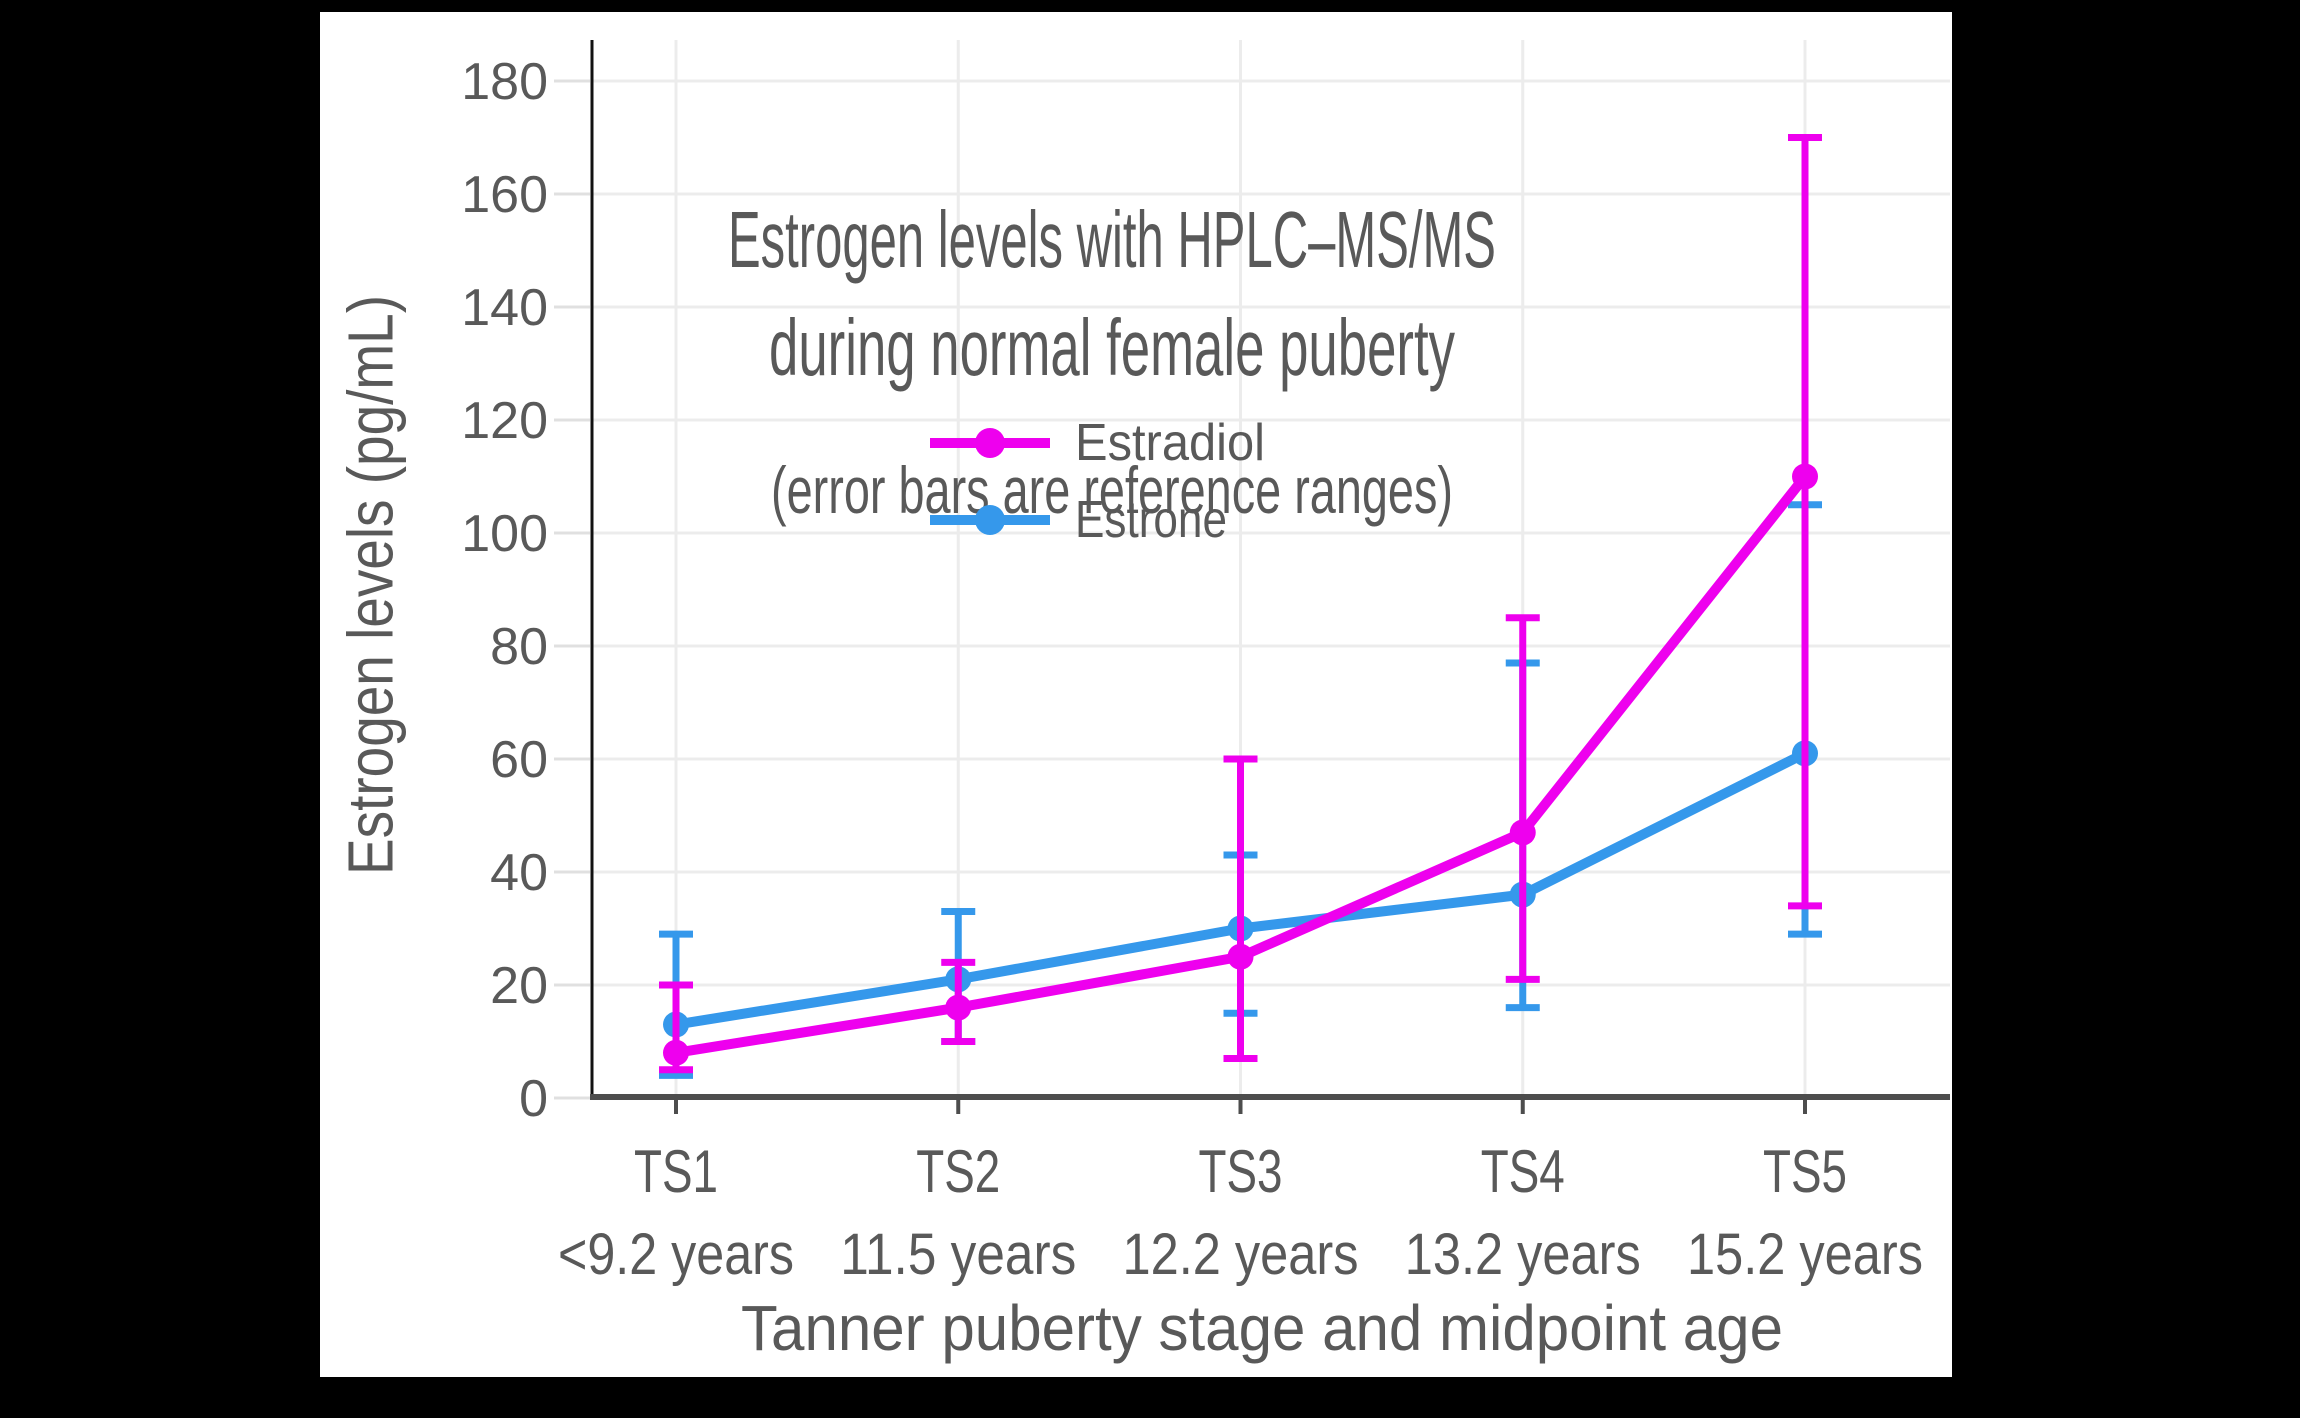 The height and width of the screenshot is (1418, 2300). What do you see at coordinates (533, 1099) in the screenshot?
I see `y-tick-label: 0` at bounding box center [533, 1099].